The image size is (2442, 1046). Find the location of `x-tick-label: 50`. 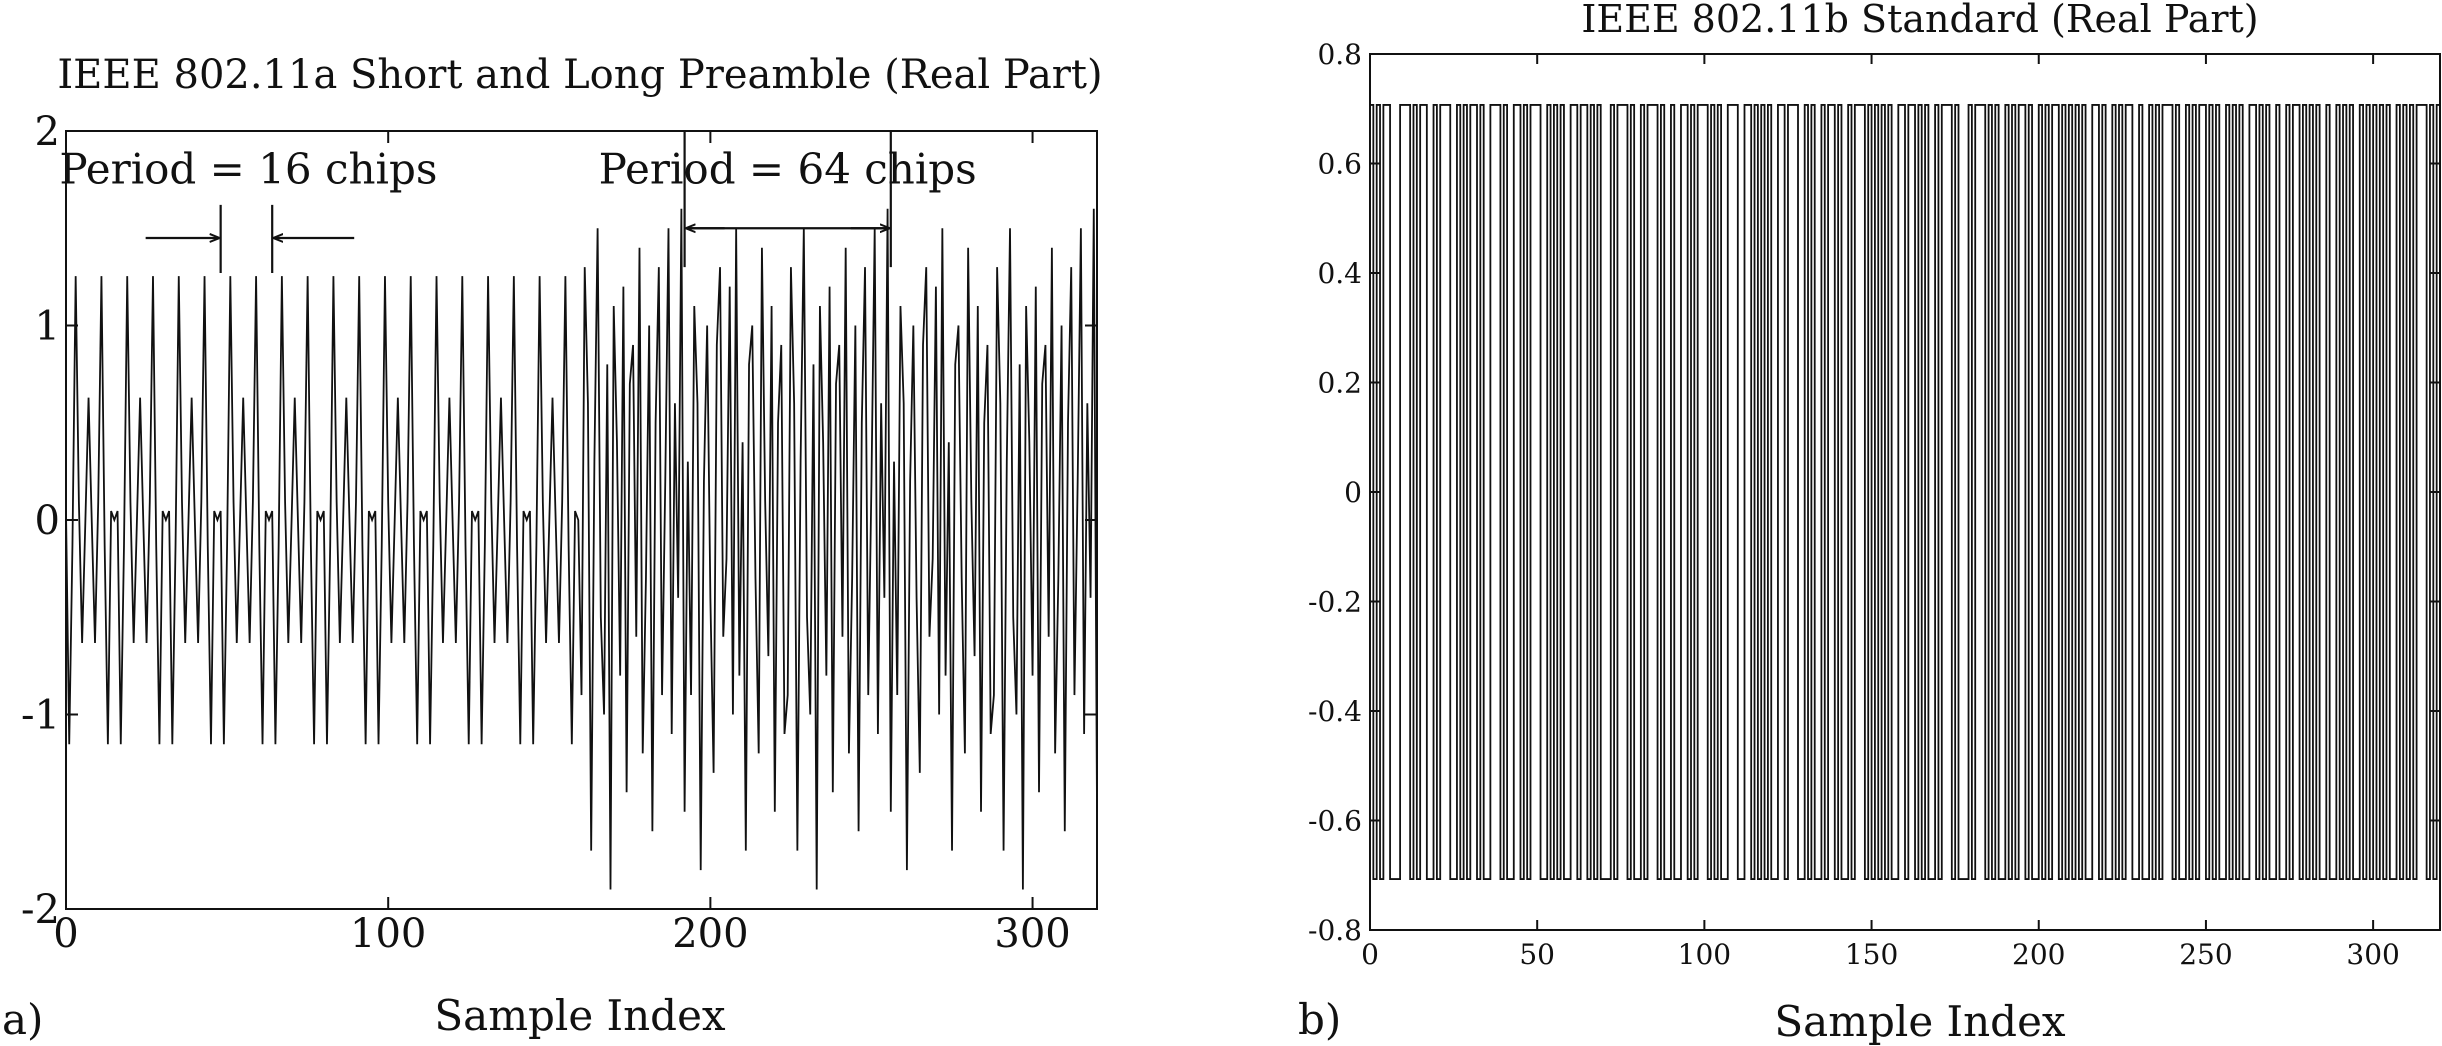

x-tick-label: 50 is located at coordinates (1537, 954).